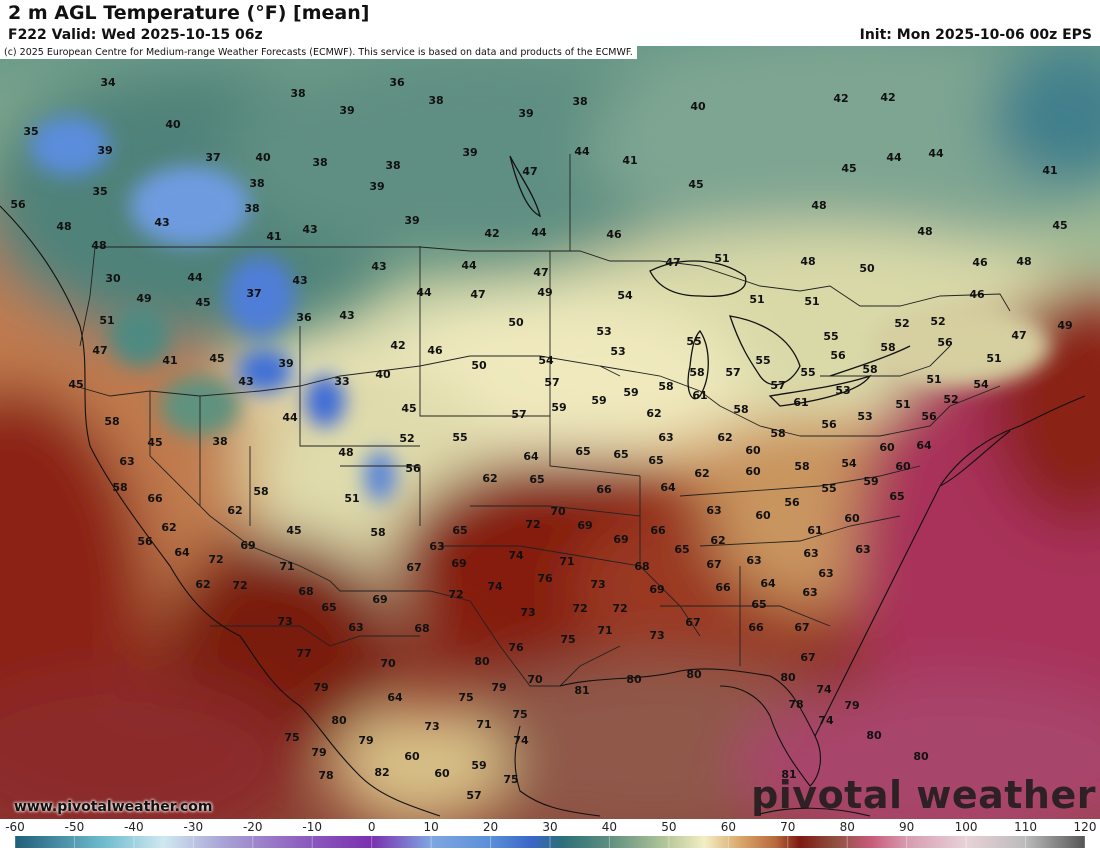  Describe the element at coordinates (800, 402) in the screenshot. I see `temperature-value: 61` at that location.